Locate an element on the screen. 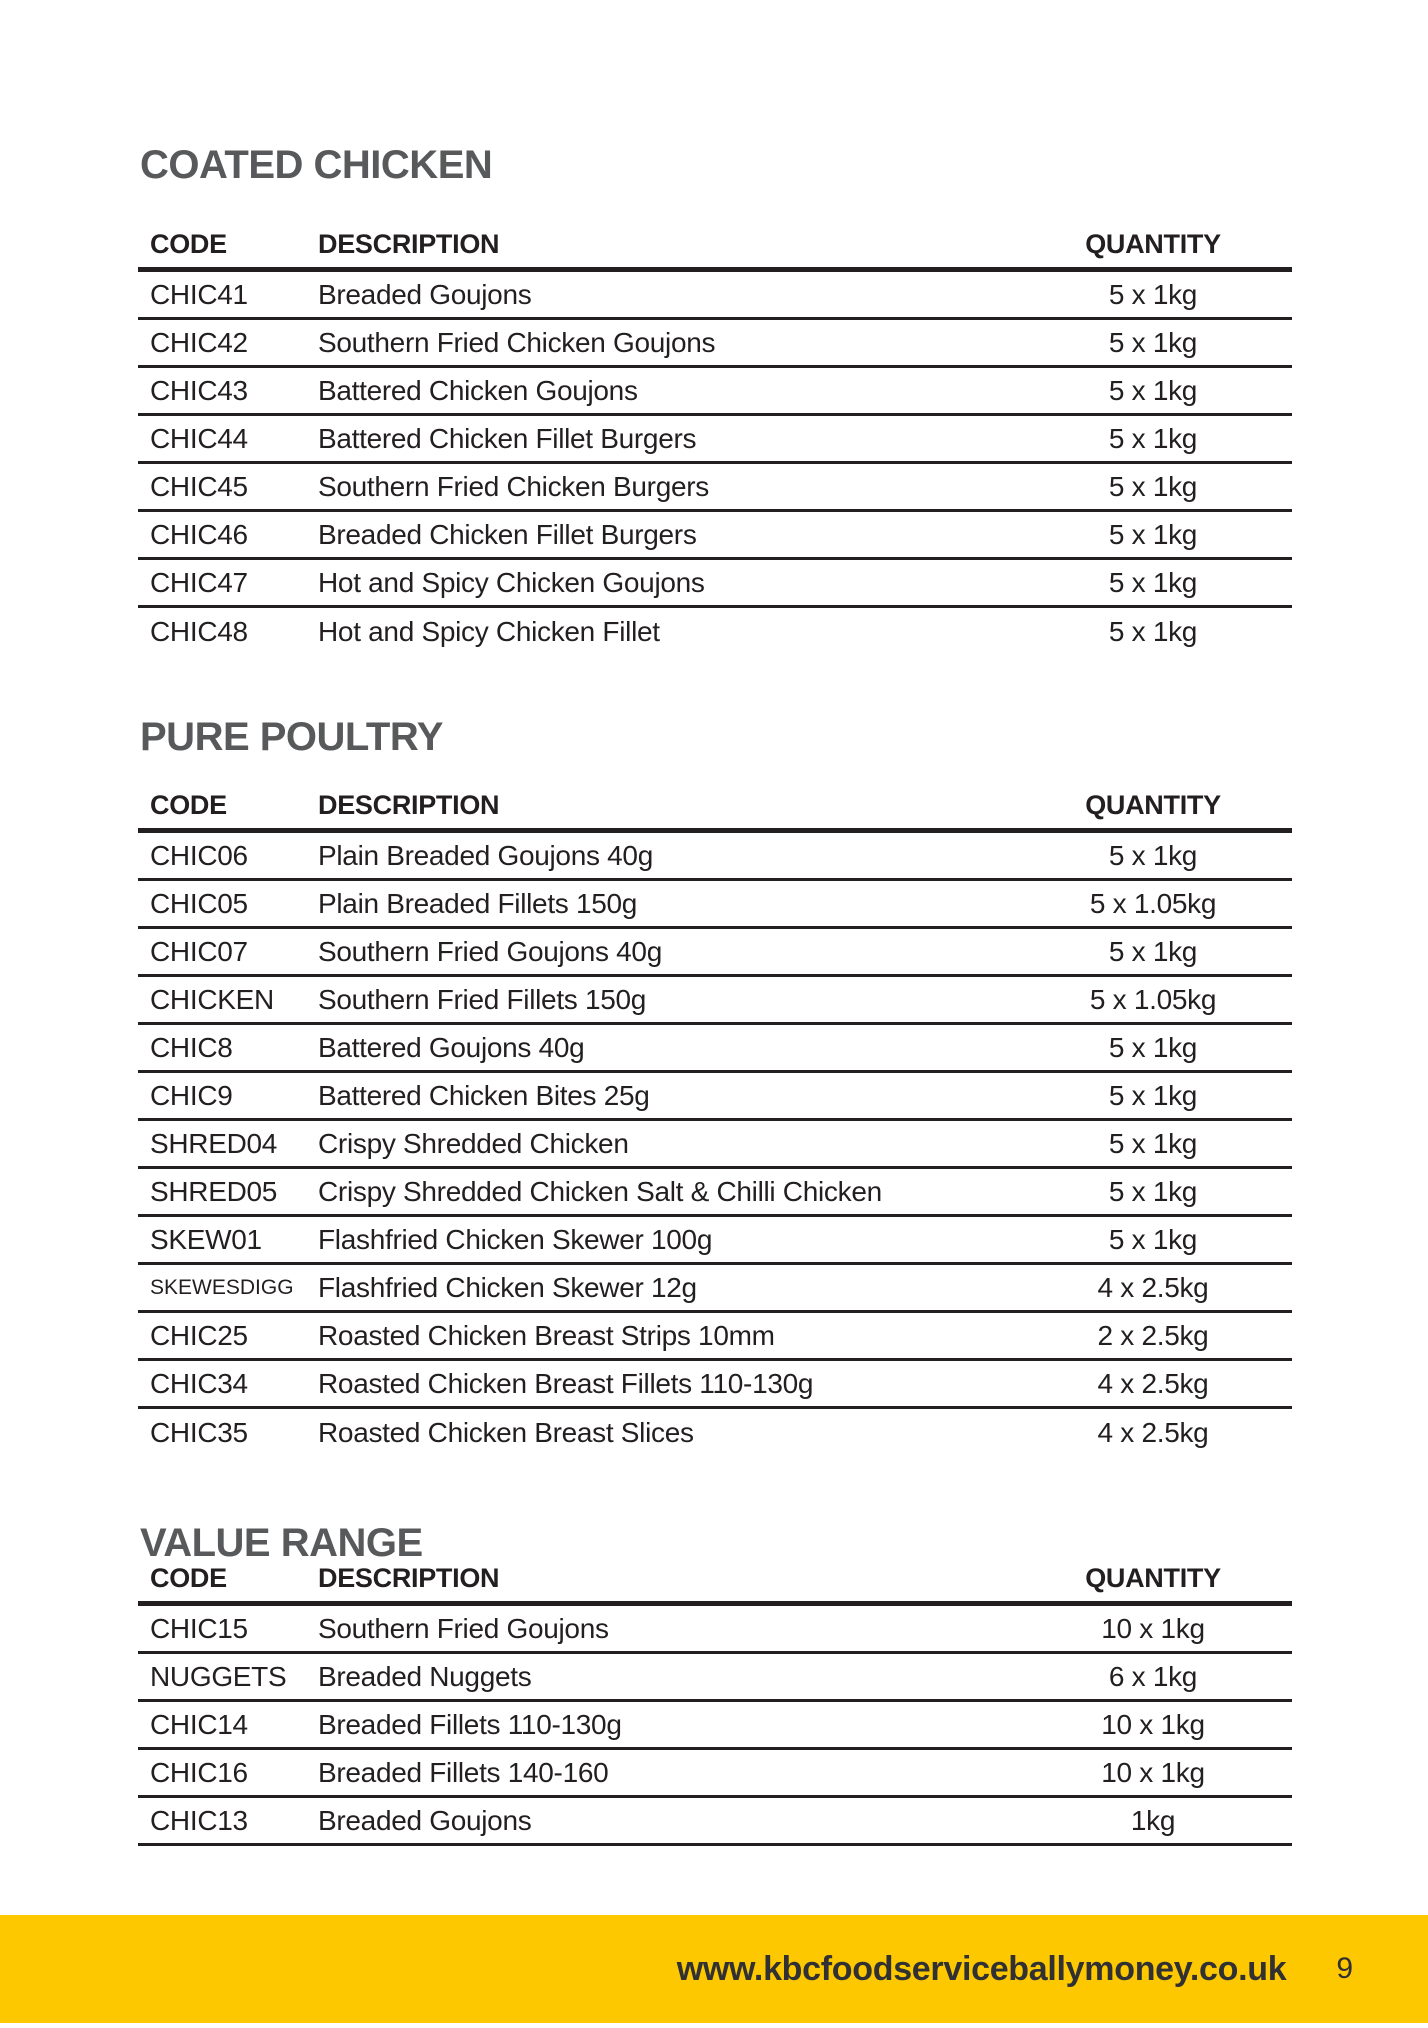  cell-code: SHRED04 is located at coordinates (214, 1143).